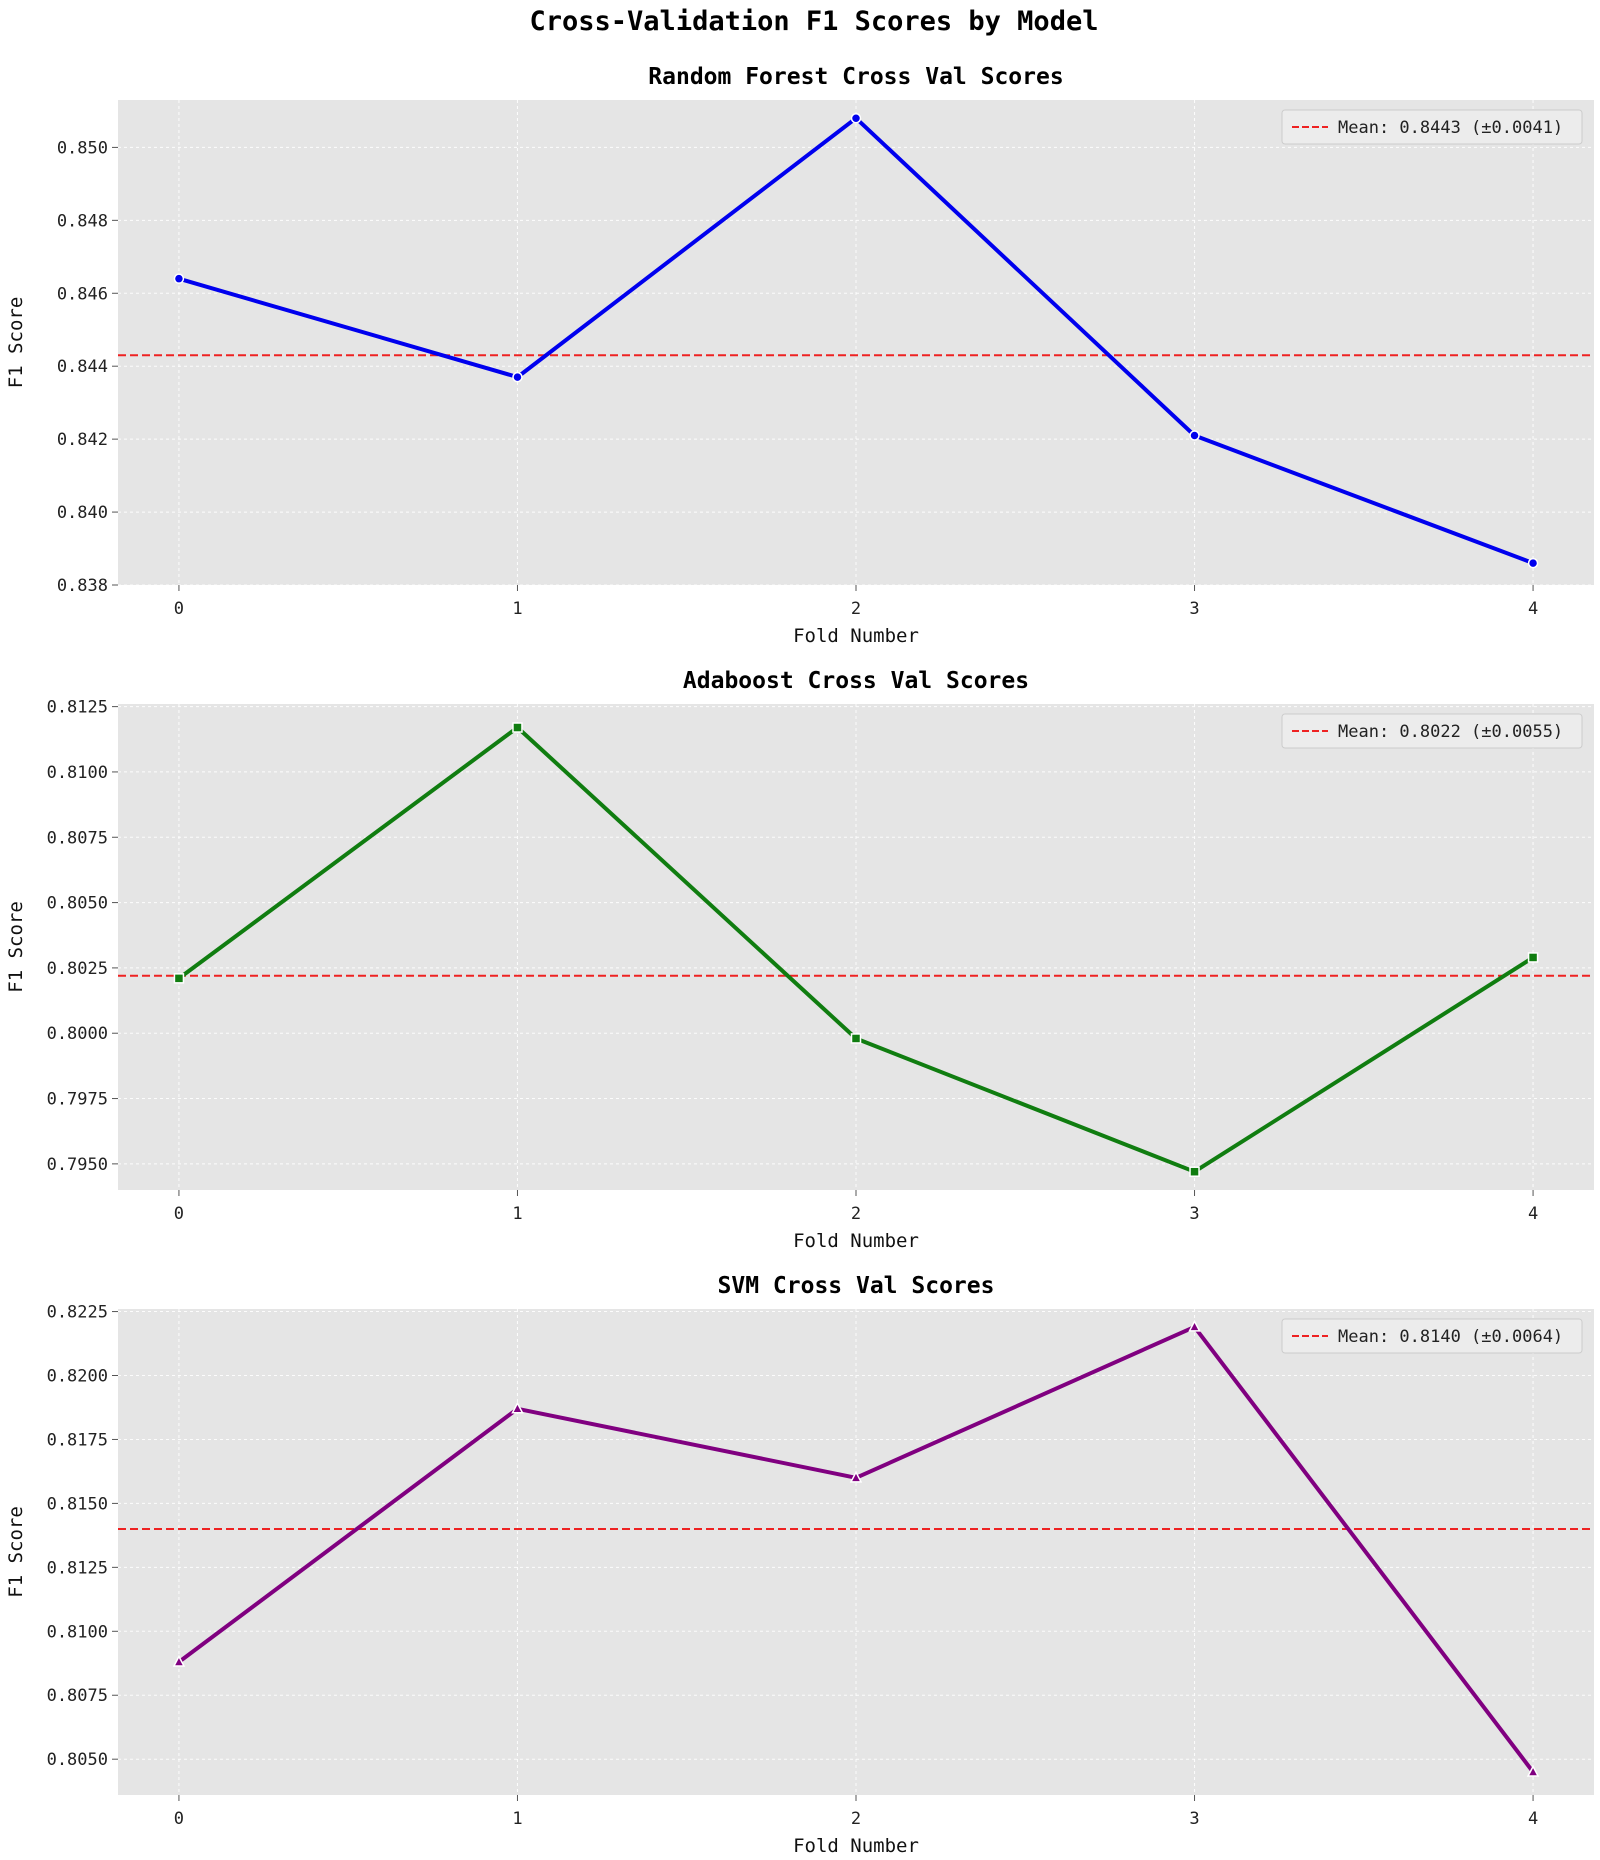 Image resolution: width=1600 pixels, height=1860 pixels. Describe the element at coordinates (82, 513) in the screenshot. I see `y-tick-label: 0.840` at that location.